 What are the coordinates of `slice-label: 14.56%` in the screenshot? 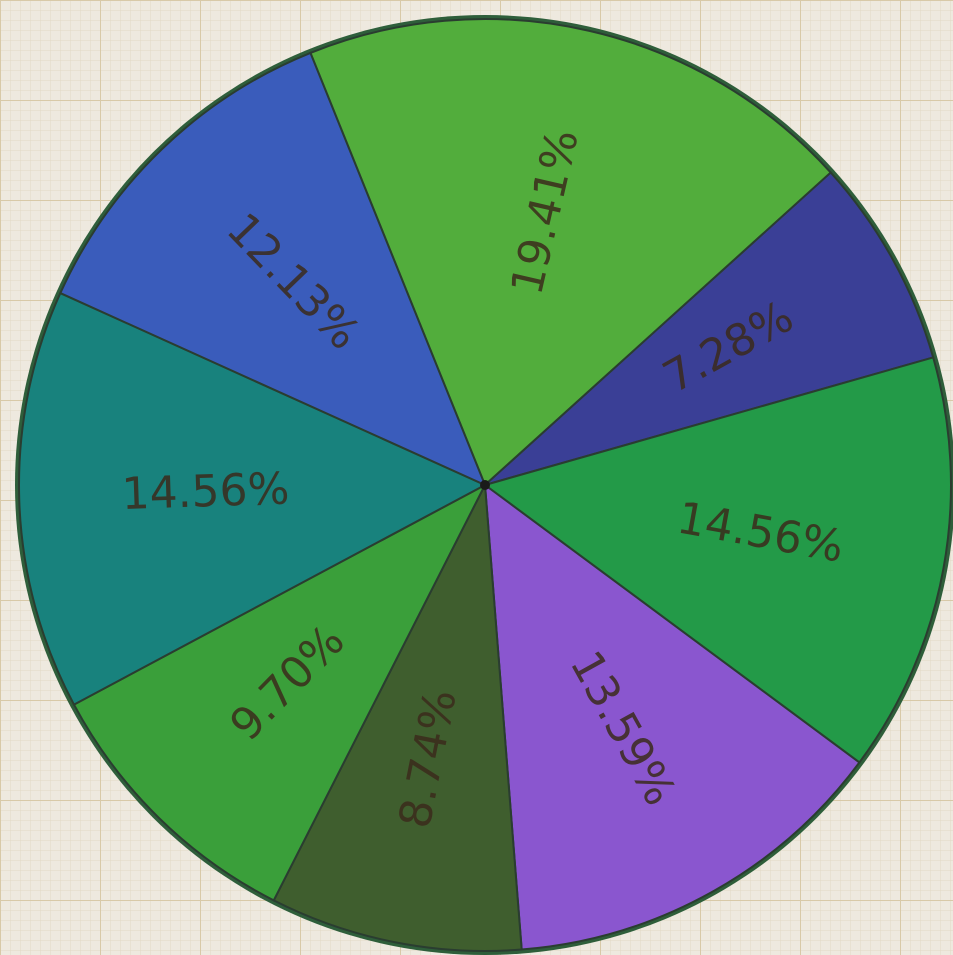 It's located at (205, 491).